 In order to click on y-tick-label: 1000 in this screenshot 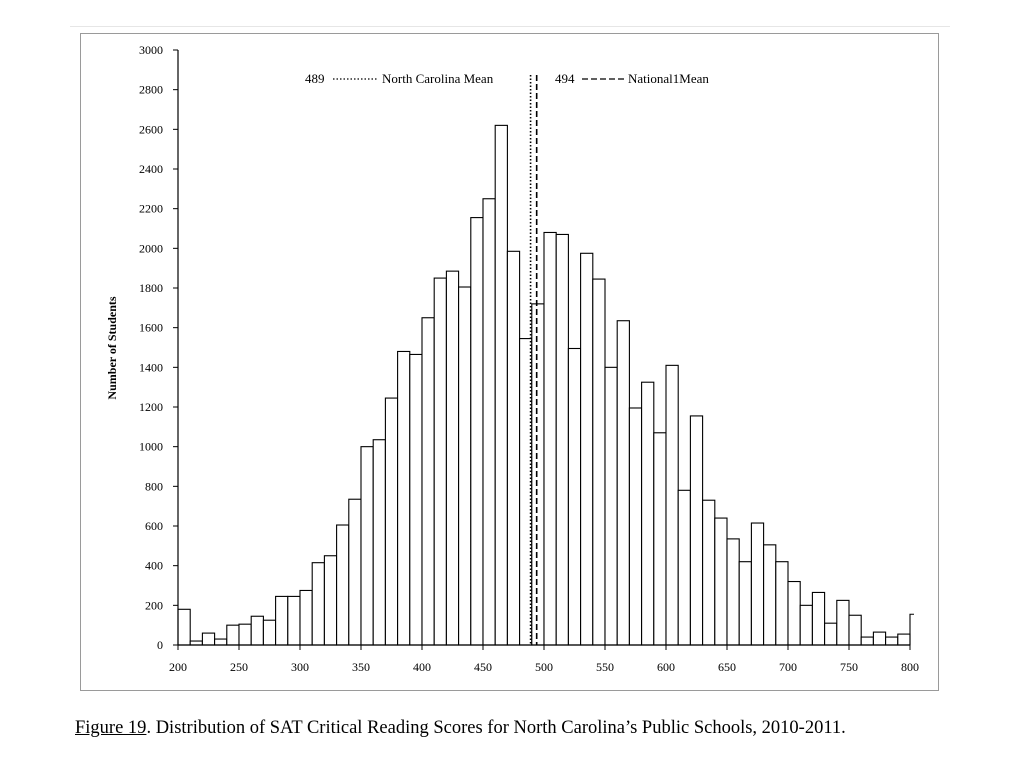, I will do `click(151, 447)`.